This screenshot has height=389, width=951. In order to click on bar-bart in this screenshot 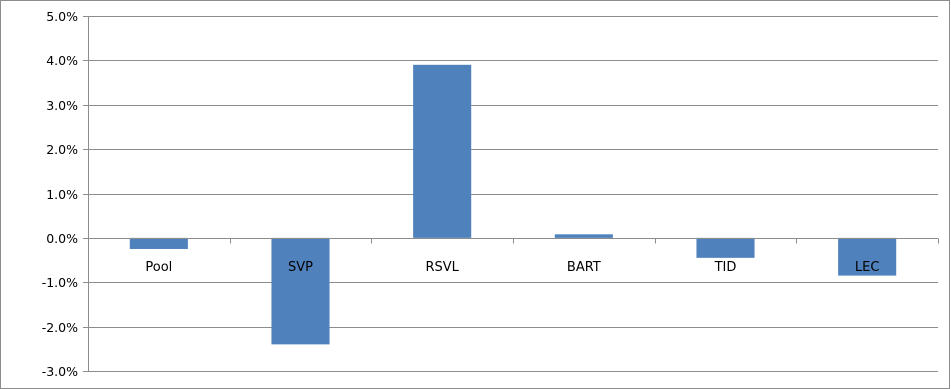, I will do `click(583, 236)`.